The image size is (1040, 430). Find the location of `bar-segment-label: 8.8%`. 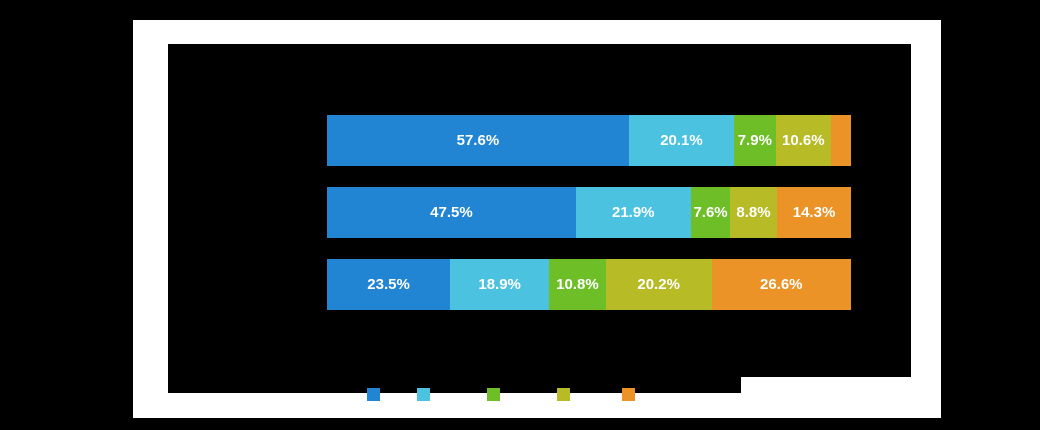

bar-segment-label: 8.8% is located at coordinates (753, 212).